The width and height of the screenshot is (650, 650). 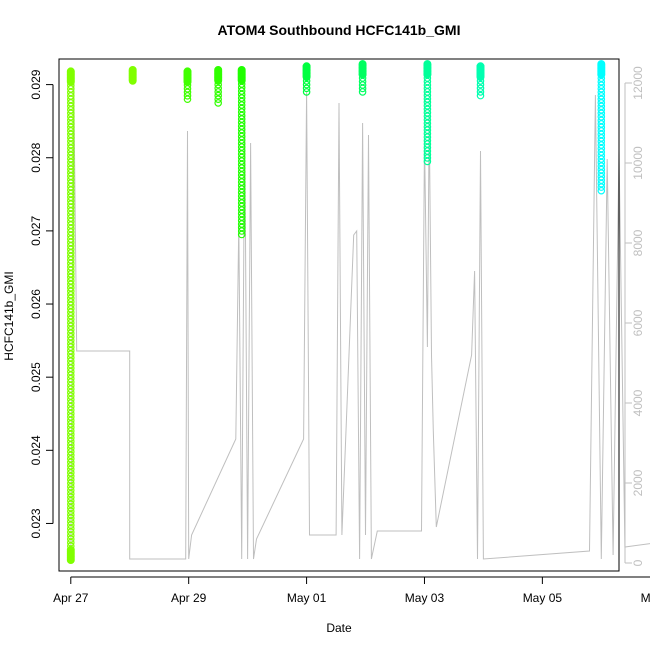 What do you see at coordinates (638, 562) in the screenshot?
I see `y2-tick-label: 0` at bounding box center [638, 562].